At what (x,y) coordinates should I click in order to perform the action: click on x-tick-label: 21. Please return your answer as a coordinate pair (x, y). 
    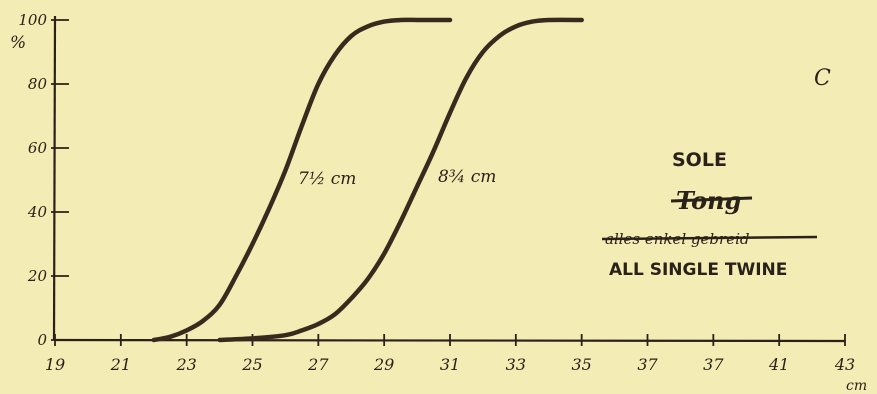
    Looking at the image, I should click on (120, 364).